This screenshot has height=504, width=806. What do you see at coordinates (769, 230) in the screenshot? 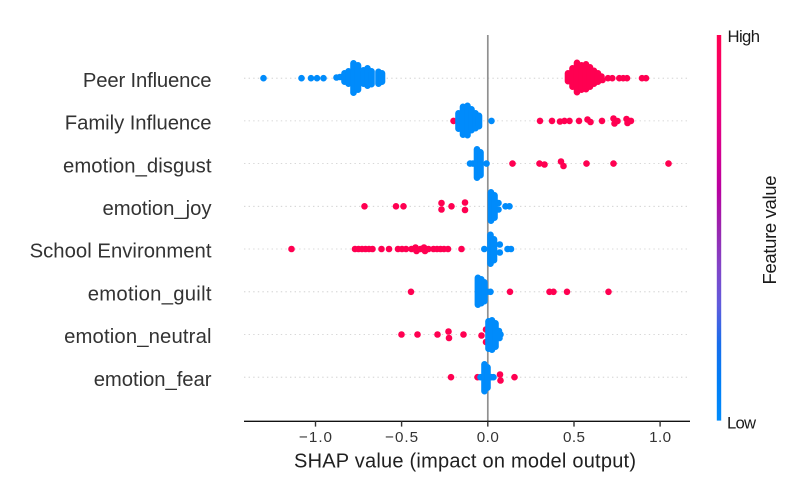
I see `svg-text: Feature value` at bounding box center [769, 230].